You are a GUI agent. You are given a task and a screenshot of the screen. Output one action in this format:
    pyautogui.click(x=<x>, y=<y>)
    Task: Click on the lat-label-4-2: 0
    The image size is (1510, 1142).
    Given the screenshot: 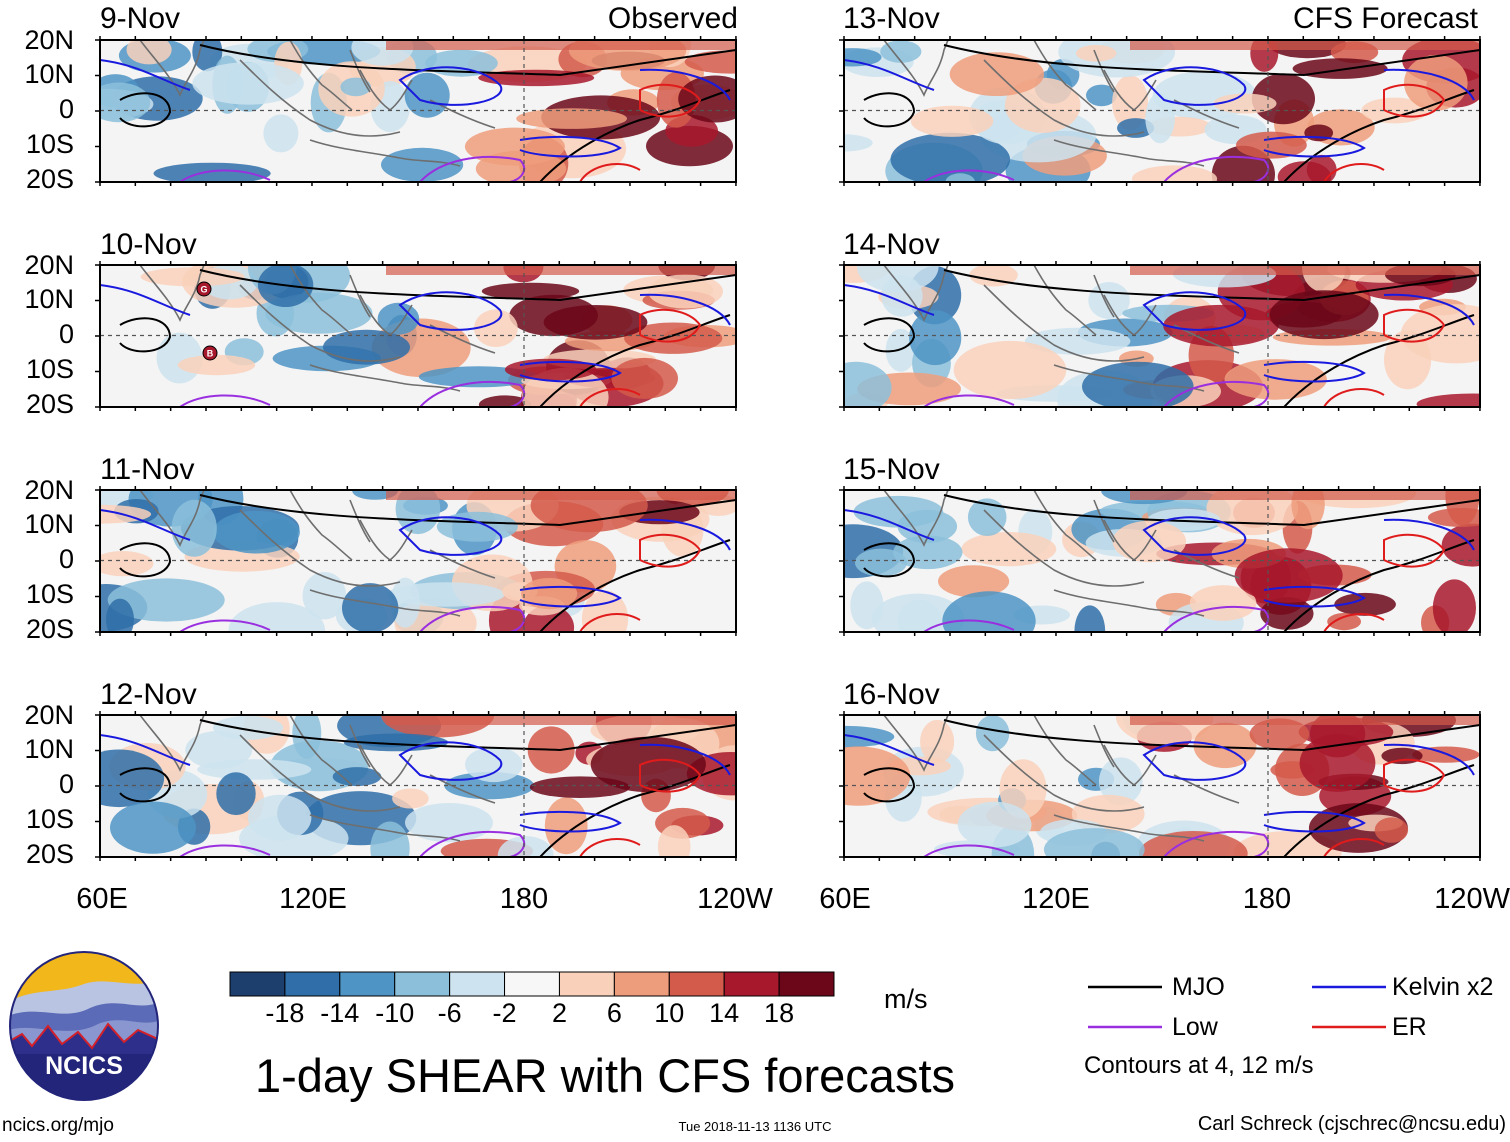 What is the action you would take?
    pyautogui.click(x=66, y=784)
    